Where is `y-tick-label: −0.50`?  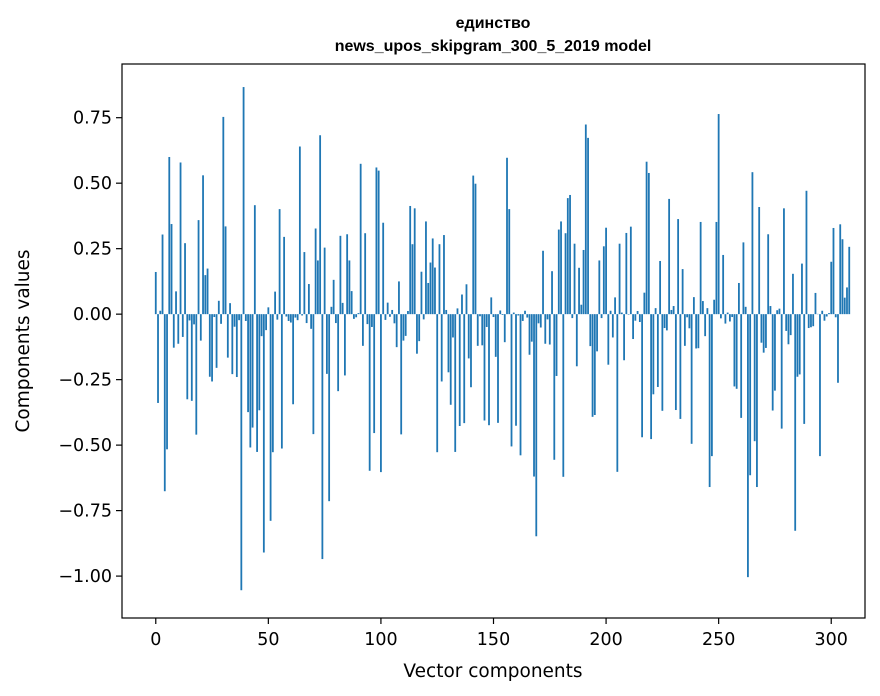
y-tick-label: −0.50 is located at coordinates (85, 446).